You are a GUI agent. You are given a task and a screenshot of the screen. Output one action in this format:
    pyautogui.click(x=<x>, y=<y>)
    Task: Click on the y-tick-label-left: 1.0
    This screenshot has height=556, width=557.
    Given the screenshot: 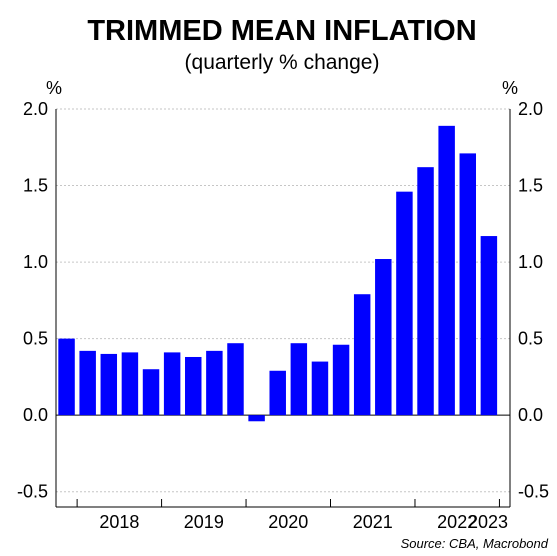 What is the action you would take?
    pyautogui.click(x=35, y=262)
    